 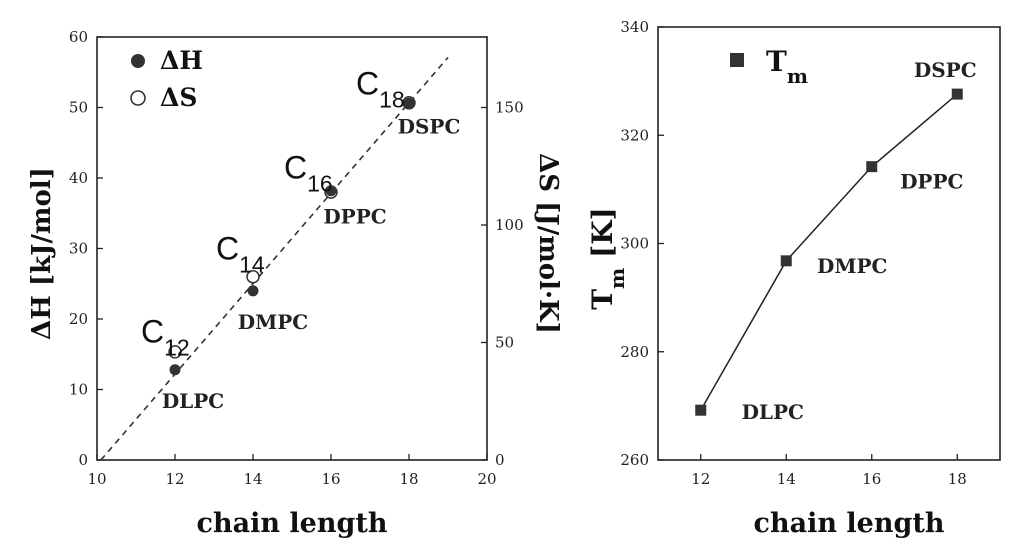 I want to click on left-x-tick-label: 14, so click(x=252, y=479).